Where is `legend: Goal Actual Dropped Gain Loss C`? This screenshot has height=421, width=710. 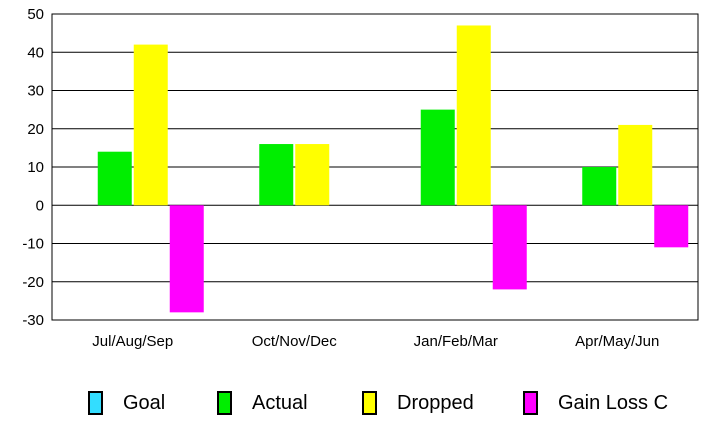 legend: Goal Actual Dropped Gain Loss C is located at coordinates (355, 403).